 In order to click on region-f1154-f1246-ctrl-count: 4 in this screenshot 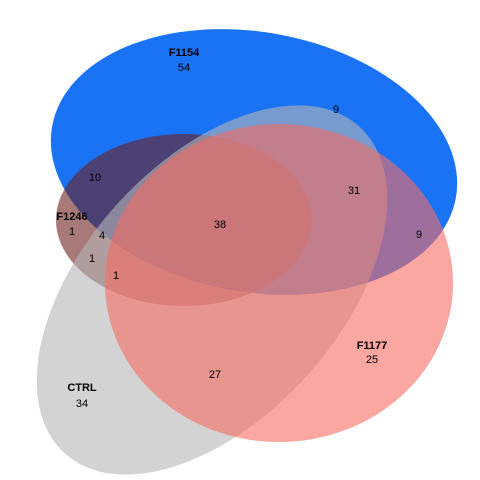, I will do `click(102, 236)`.